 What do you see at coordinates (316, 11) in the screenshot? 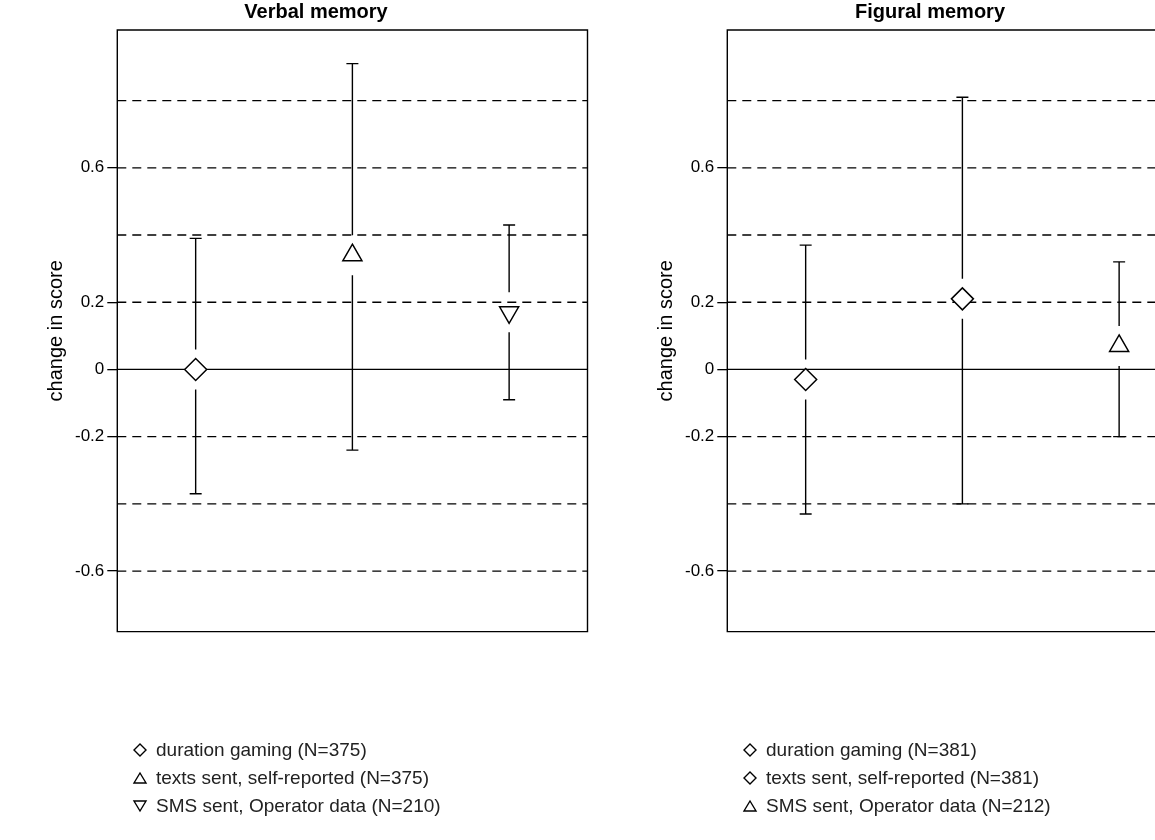
I see `chart-title: Verbal memory` at bounding box center [316, 11].